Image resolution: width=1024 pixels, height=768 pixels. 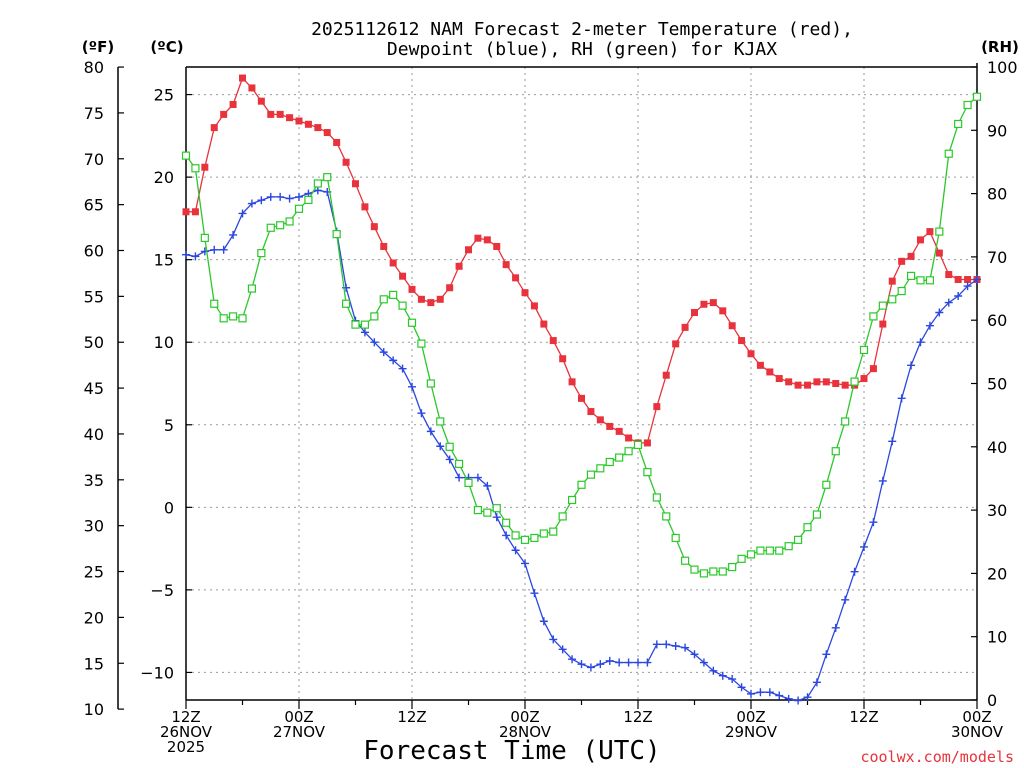 I want to click on f-tick-label: 25, so click(x=94, y=572).